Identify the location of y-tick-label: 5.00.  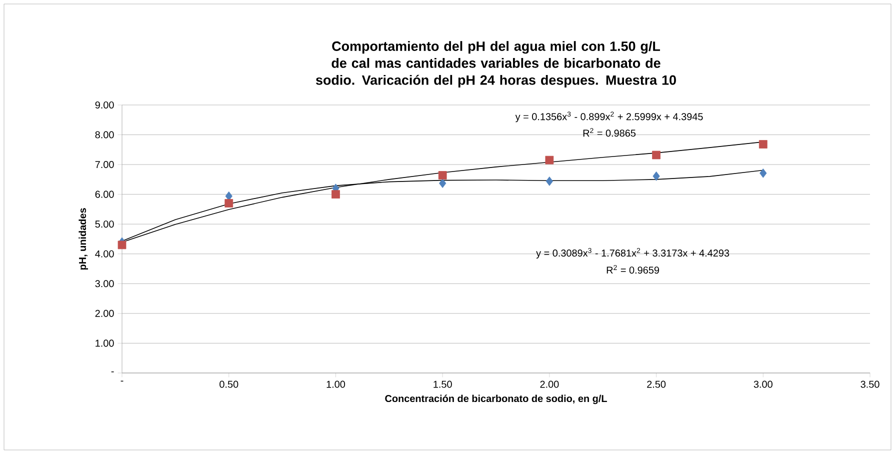
(104, 224).